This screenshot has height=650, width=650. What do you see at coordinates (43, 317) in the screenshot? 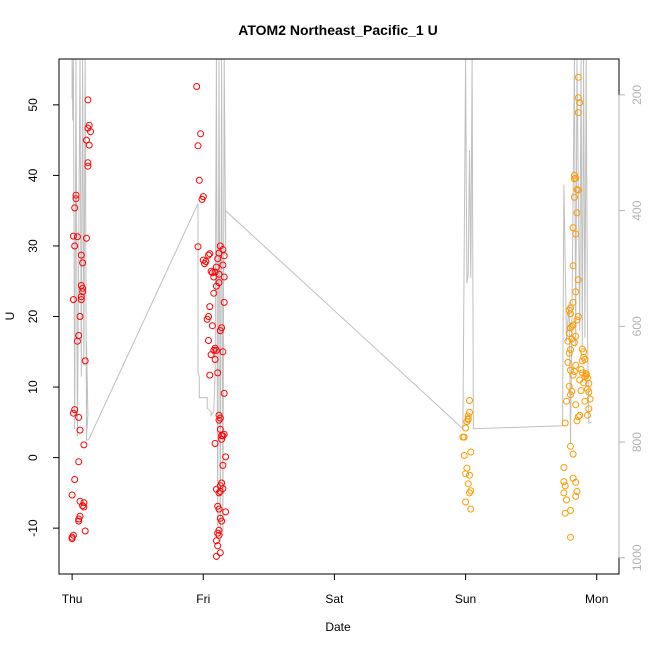
I see `y-axis: -10 0 10 20 30 40 50` at bounding box center [43, 317].